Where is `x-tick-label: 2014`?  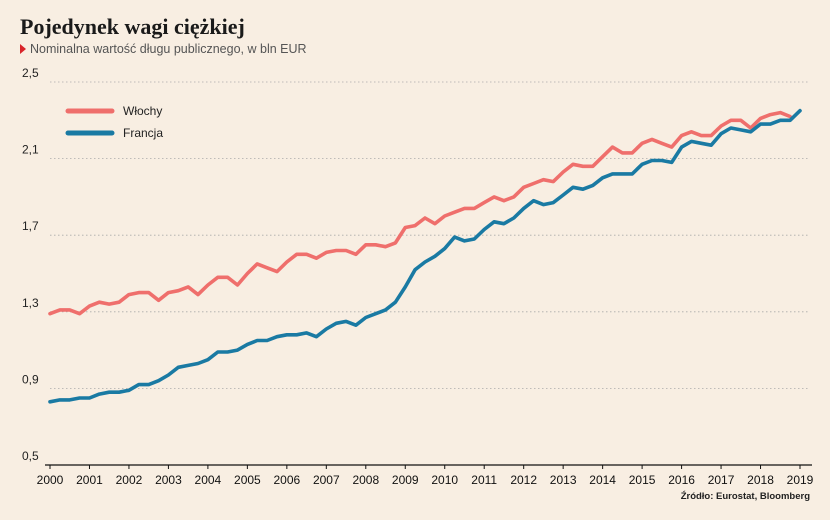 x-tick-label: 2014 is located at coordinates (602, 480).